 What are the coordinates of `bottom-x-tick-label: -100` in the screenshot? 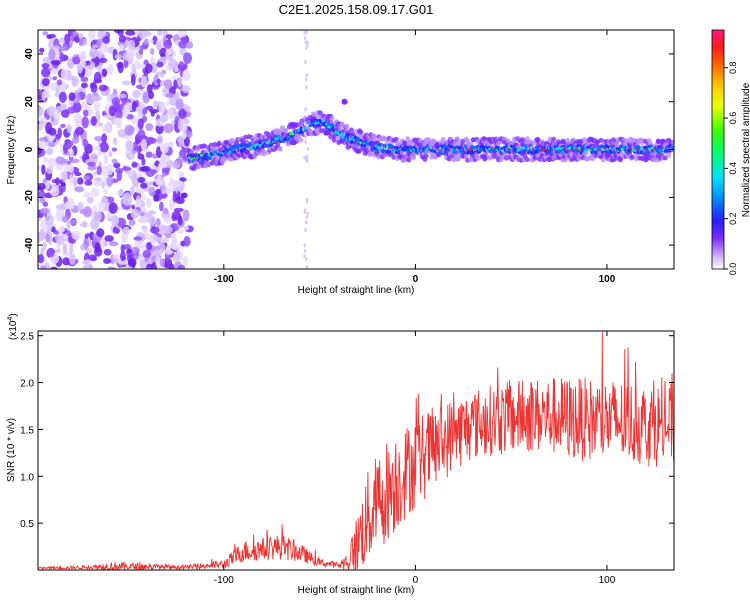 It's located at (224, 580).